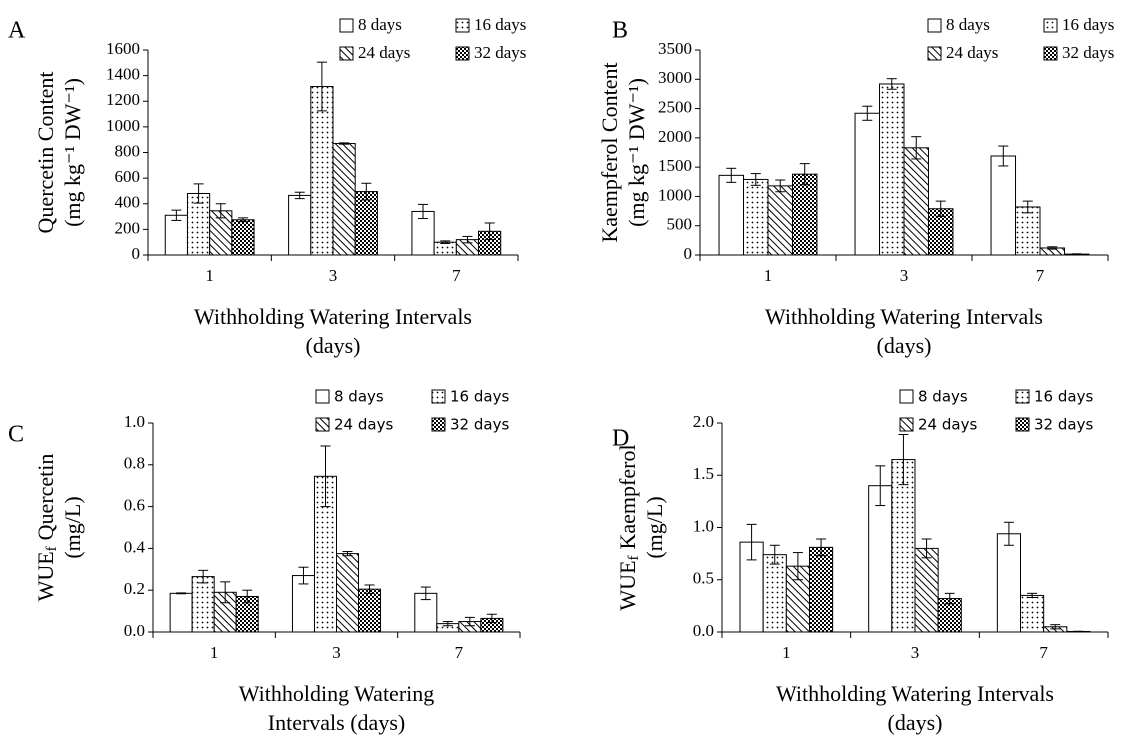  Describe the element at coordinates (123, 99) in the screenshot. I see `y-tick-label: 1200` at that location.